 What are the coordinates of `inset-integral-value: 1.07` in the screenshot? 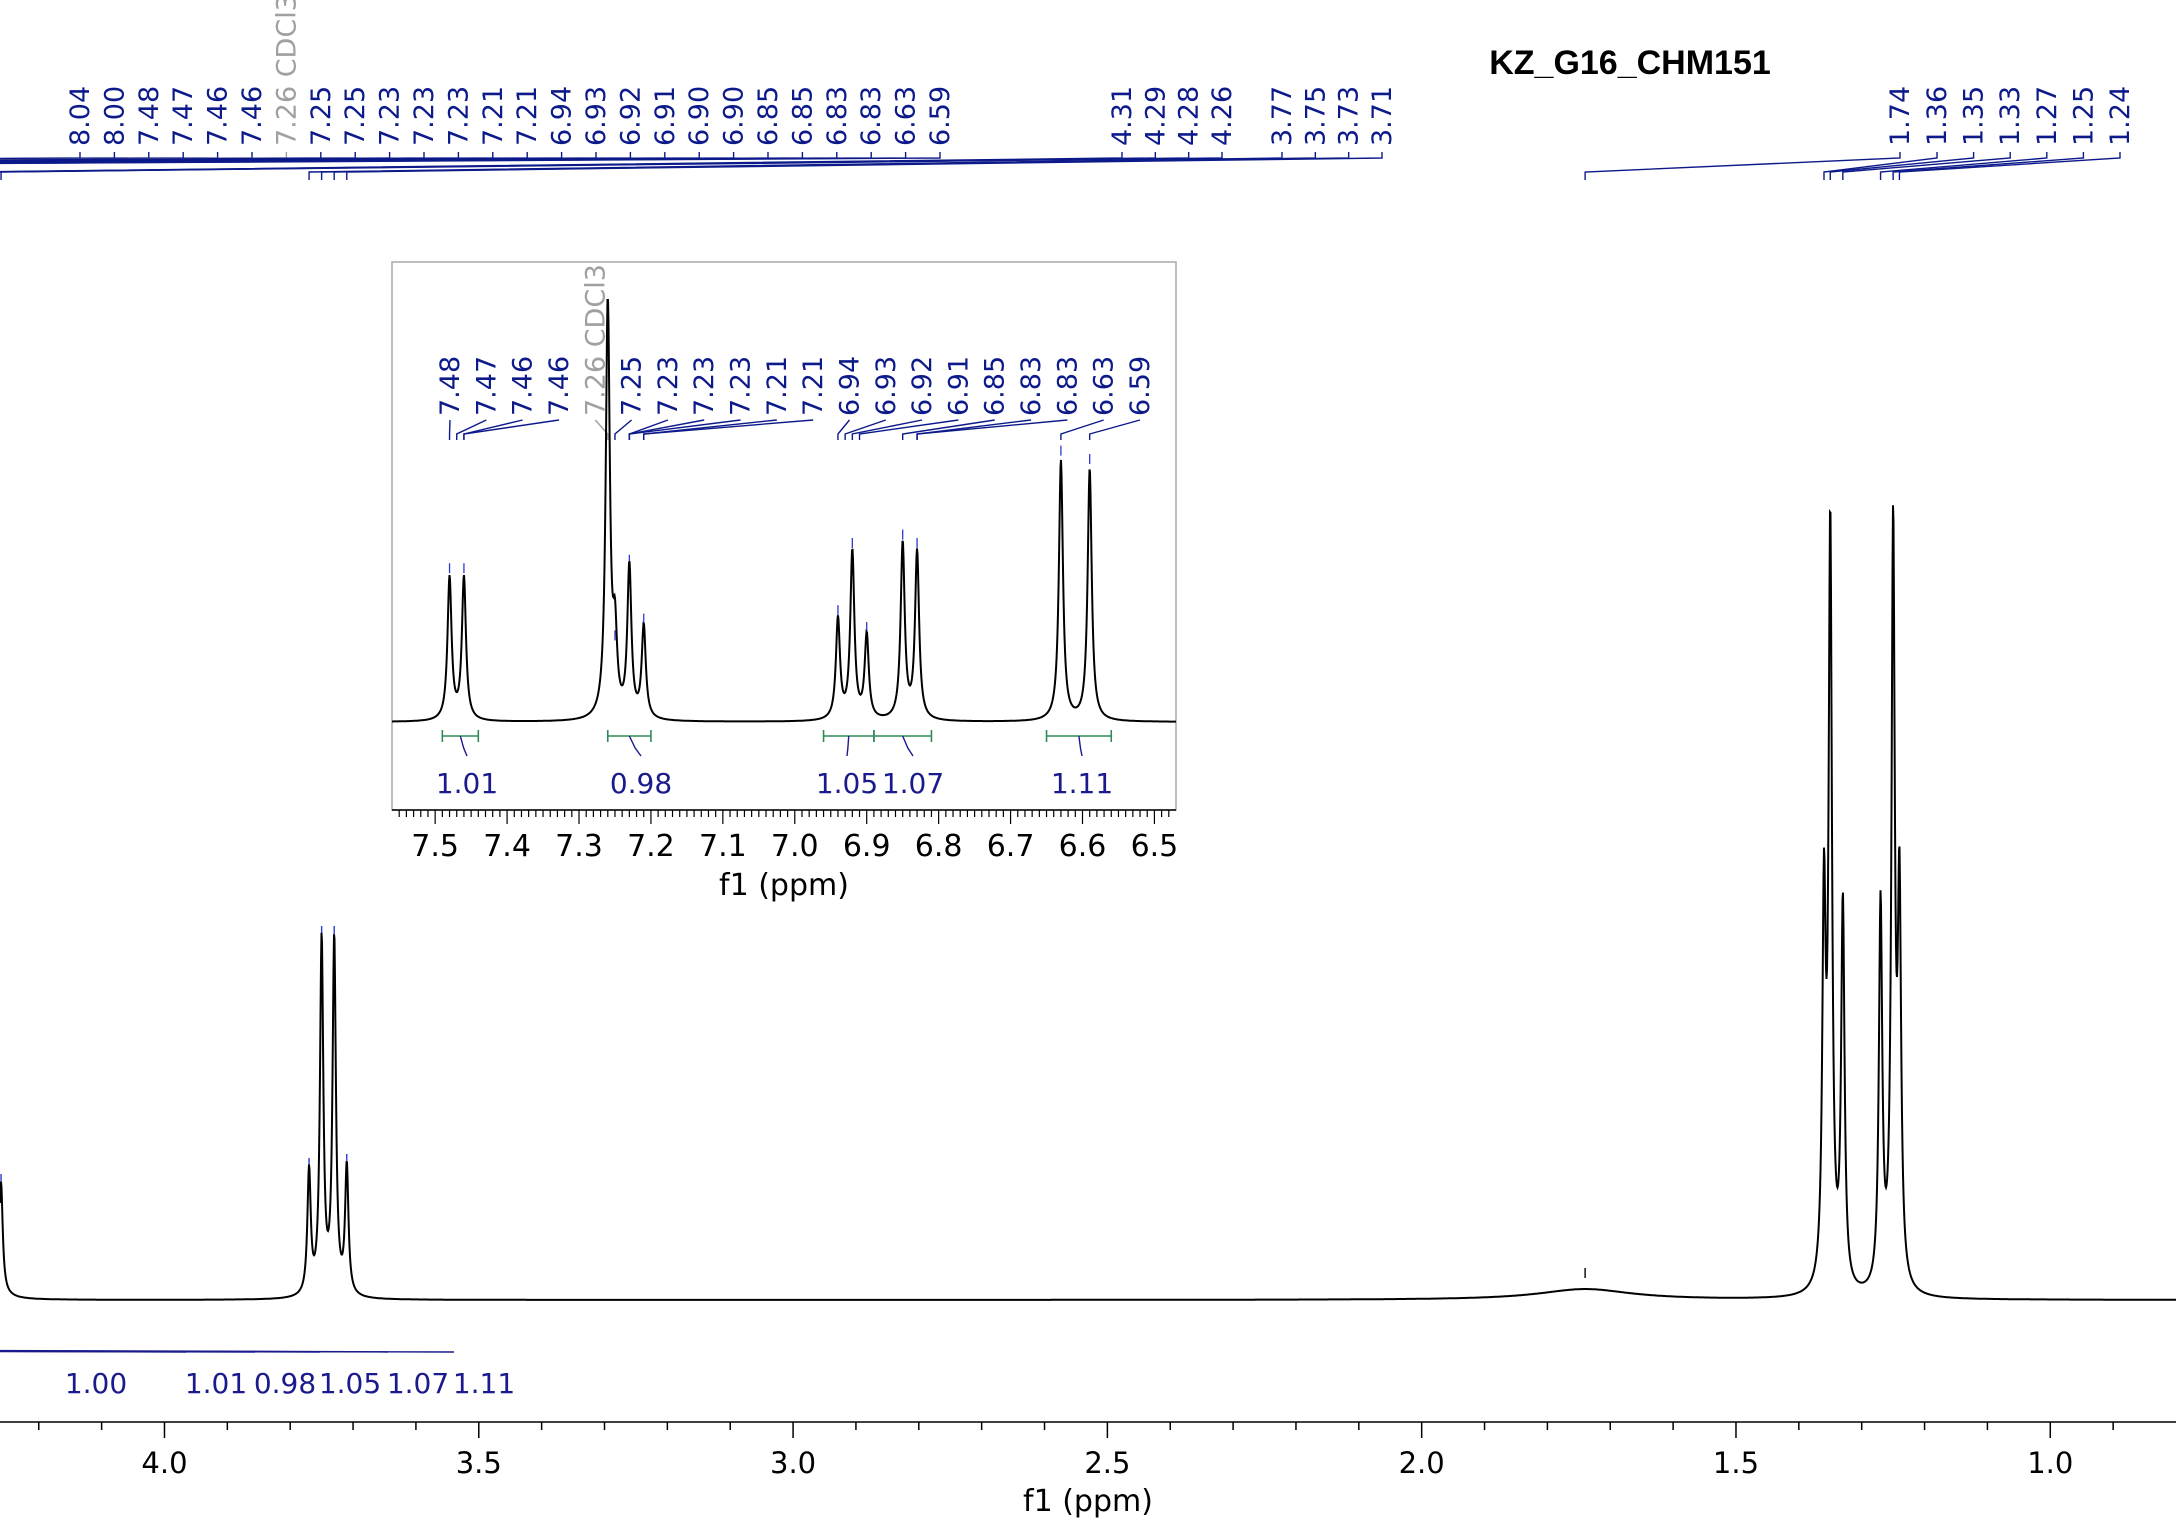 It's located at (913, 783).